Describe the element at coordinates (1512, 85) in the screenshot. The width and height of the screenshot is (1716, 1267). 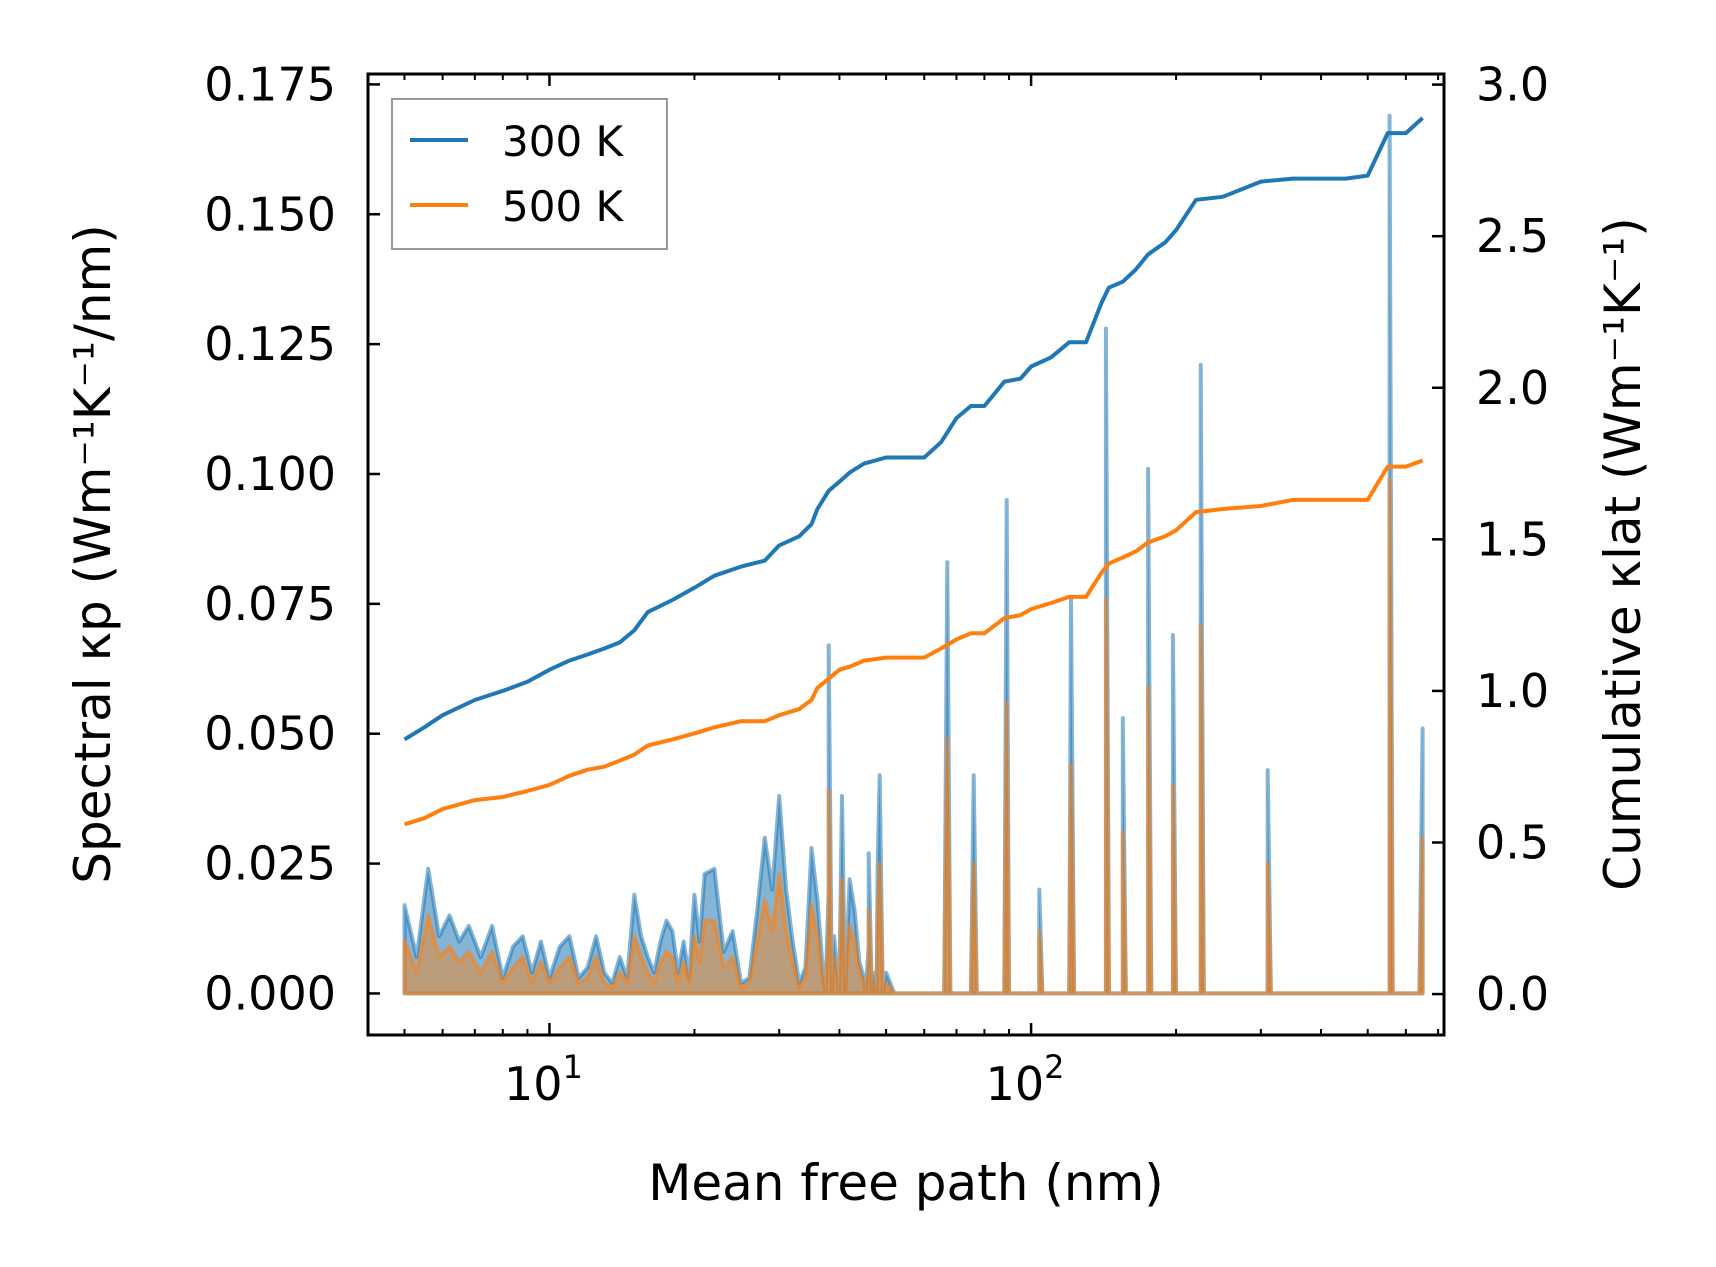
I see `y-right-tick-label: 3.0` at that location.